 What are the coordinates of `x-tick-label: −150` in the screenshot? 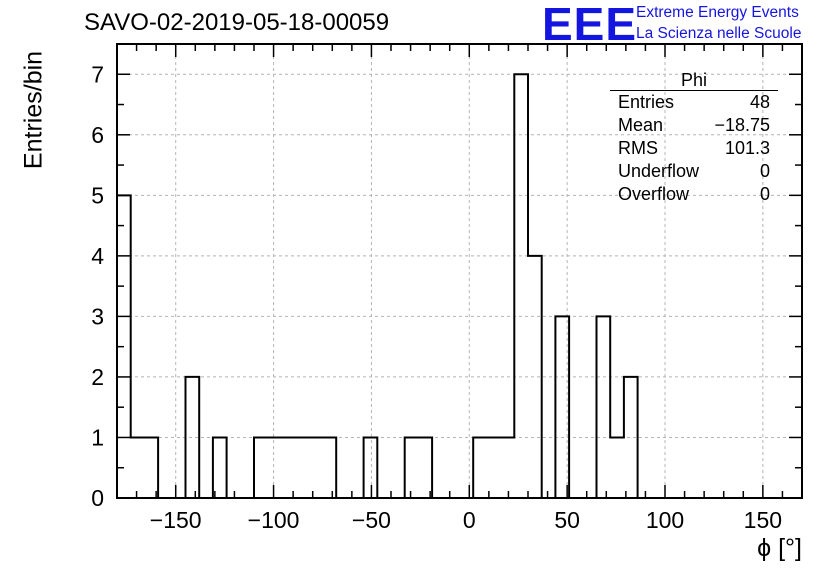 It's located at (176, 520).